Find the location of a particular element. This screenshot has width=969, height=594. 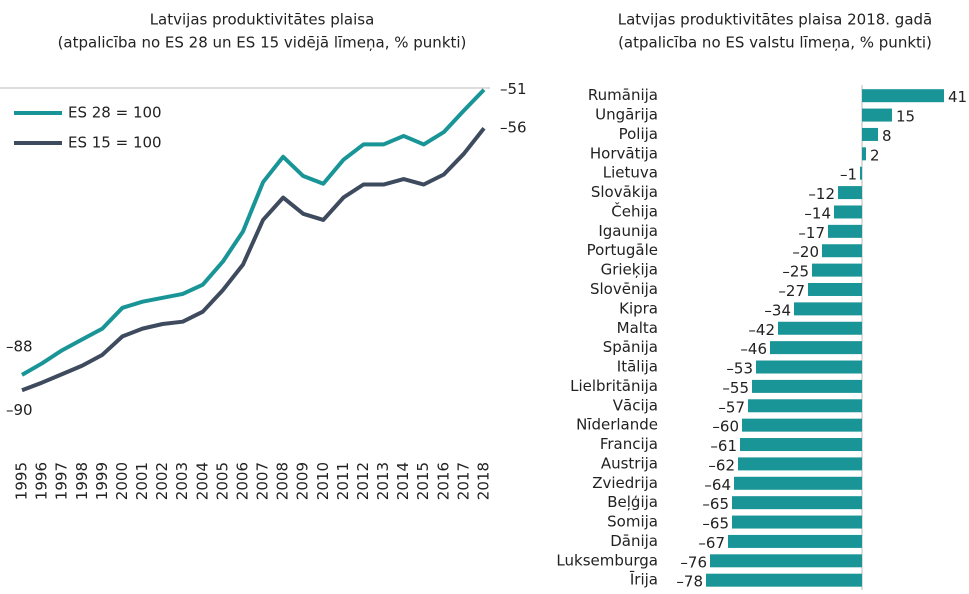

data-label: –20 is located at coordinates (805, 252).